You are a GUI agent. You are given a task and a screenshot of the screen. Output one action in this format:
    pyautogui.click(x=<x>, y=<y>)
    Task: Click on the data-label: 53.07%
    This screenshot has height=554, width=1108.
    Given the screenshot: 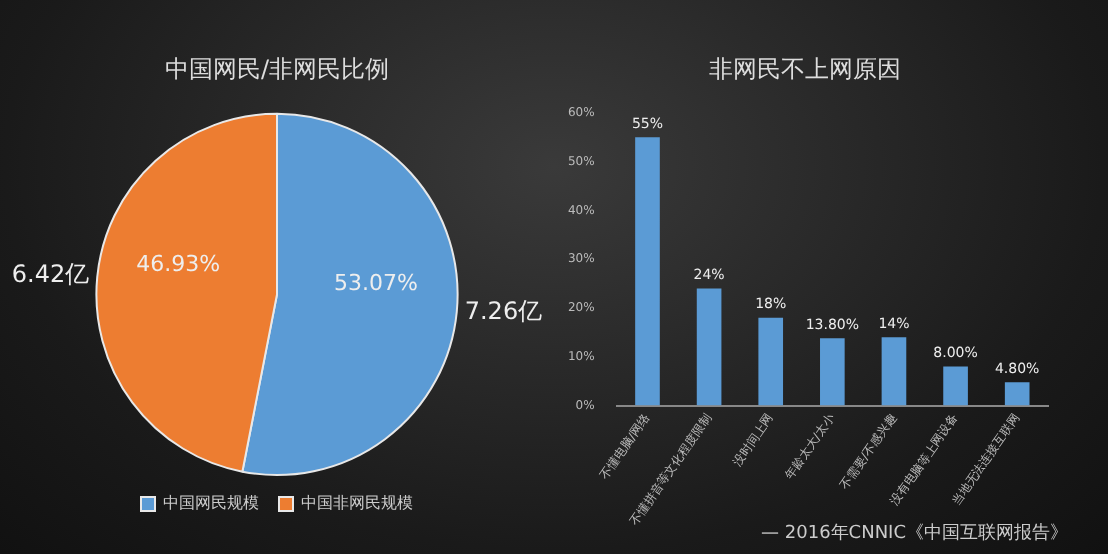 What is the action you would take?
    pyautogui.click(x=375, y=282)
    